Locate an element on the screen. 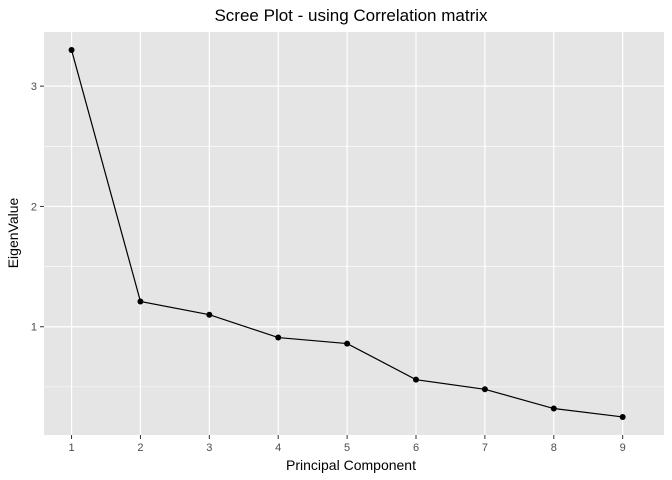 The width and height of the screenshot is (672, 480). x-axis-ticks: 1 2 3 4 5 6 7 8 9 is located at coordinates (347, 444).